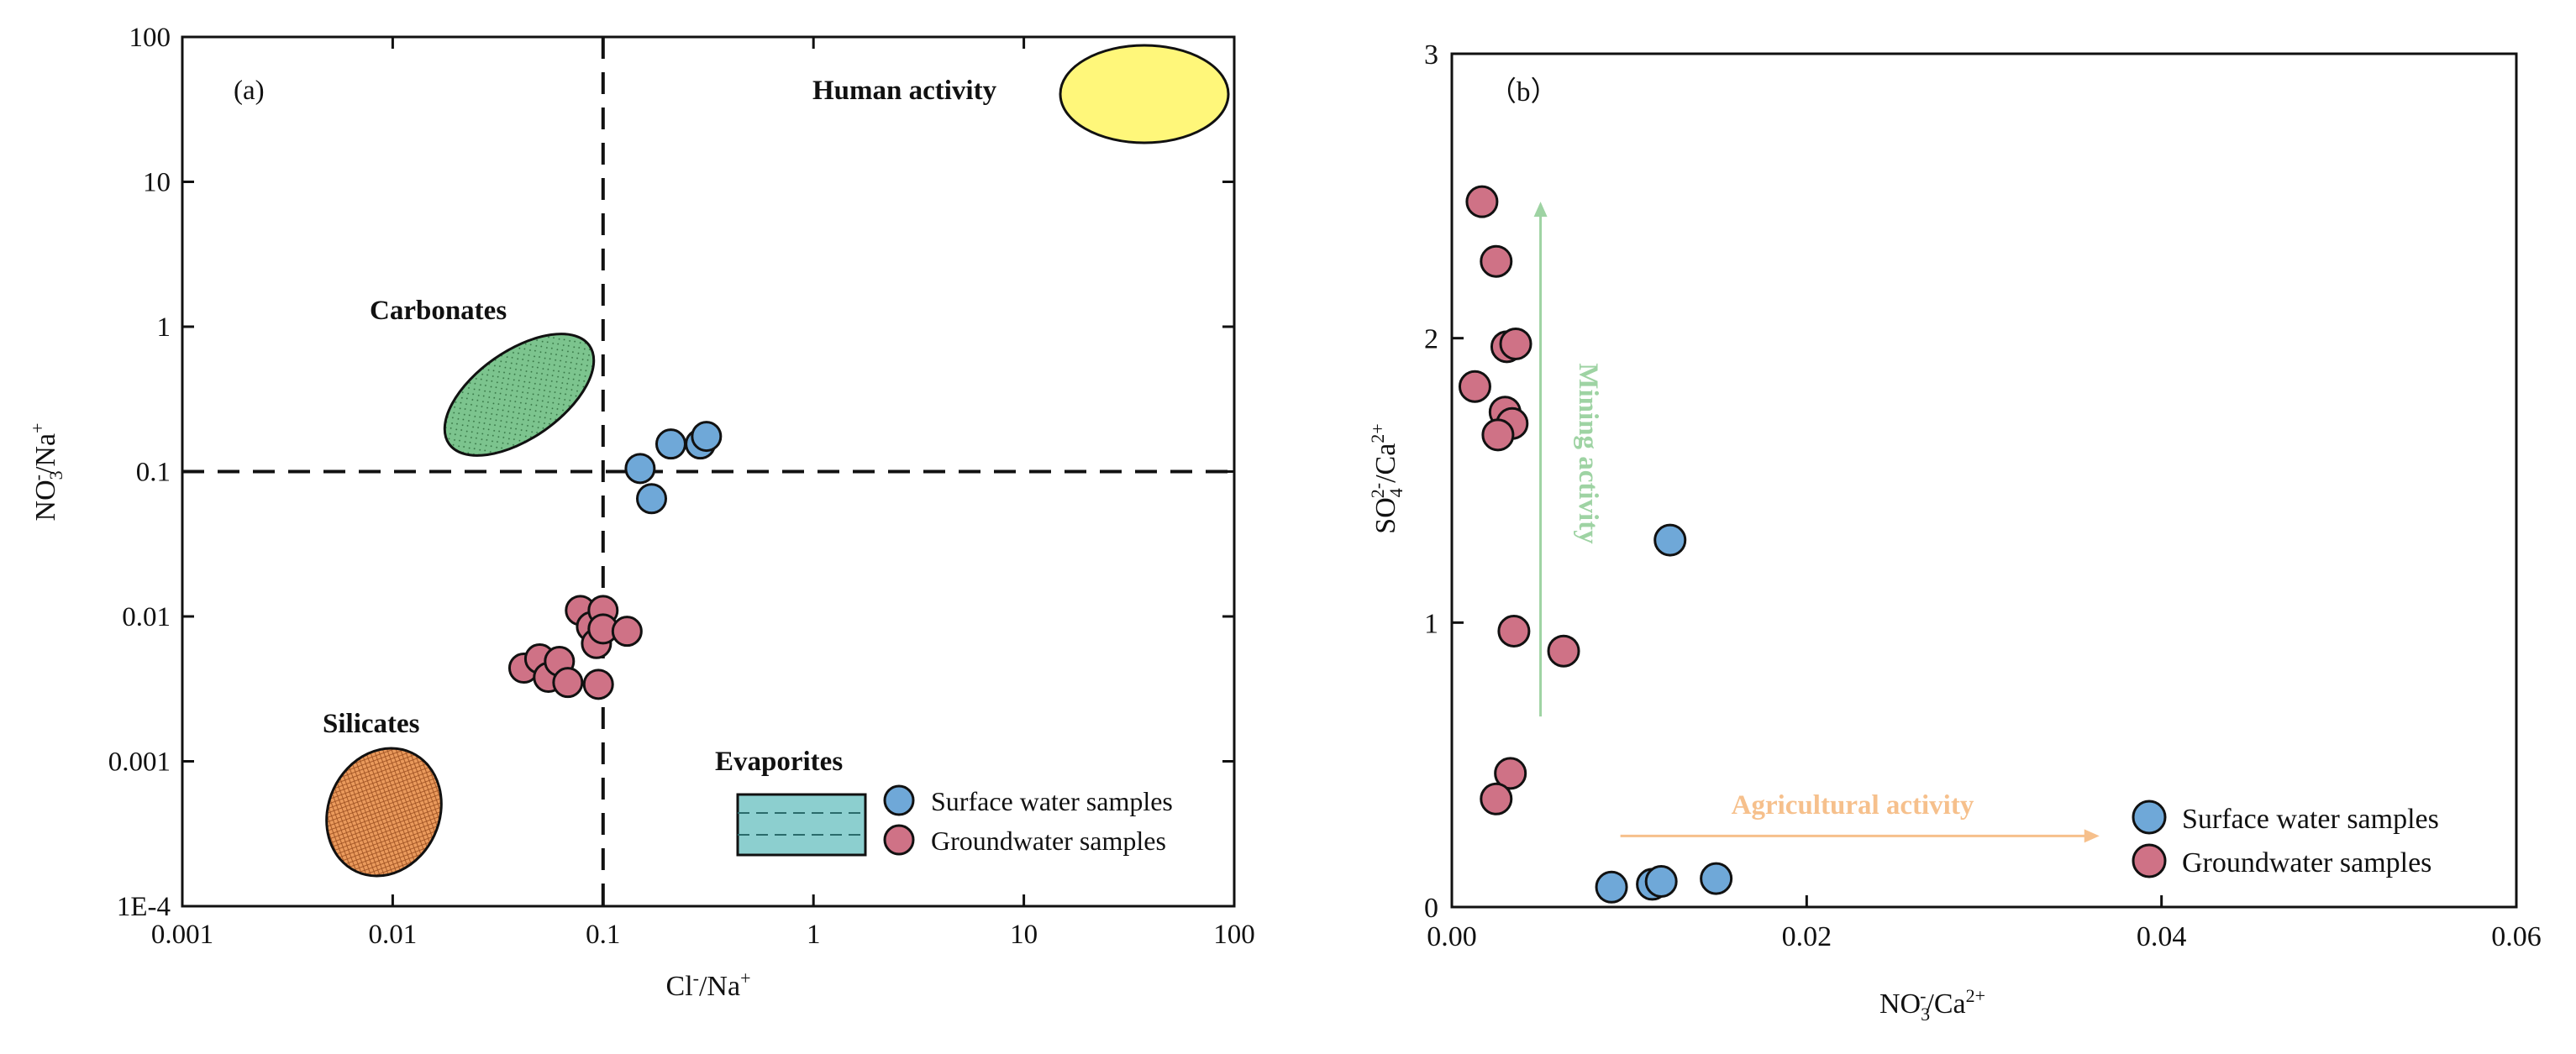 This screenshot has width=2576, height=1054. What do you see at coordinates (519, 395) in the screenshot?
I see `carbonates-region` at bounding box center [519, 395].